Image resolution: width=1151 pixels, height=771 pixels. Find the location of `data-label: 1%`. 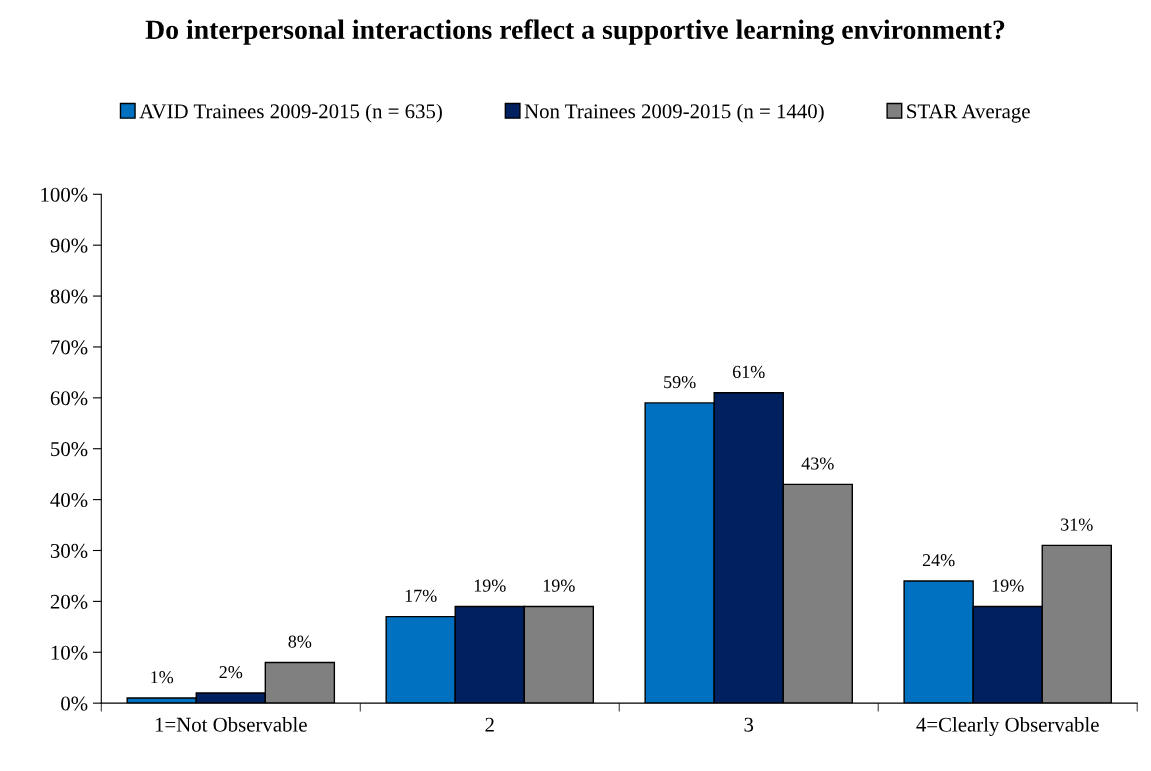

data-label: 1% is located at coordinates (162, 677).